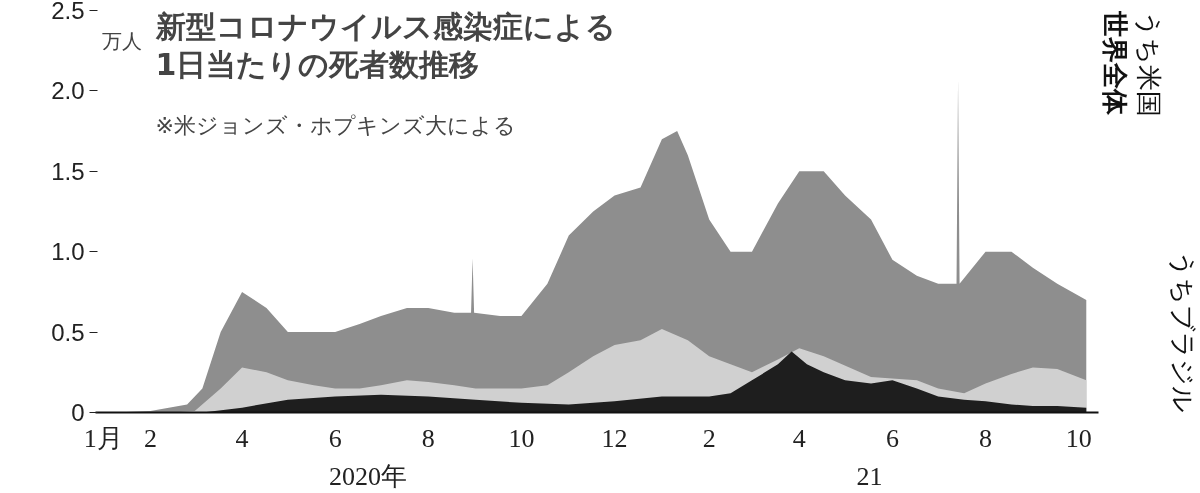  What do you see at coordinates (1148, 63) in the screenshot?
I see `text: うち米国` at bounding box center [1148, 63].